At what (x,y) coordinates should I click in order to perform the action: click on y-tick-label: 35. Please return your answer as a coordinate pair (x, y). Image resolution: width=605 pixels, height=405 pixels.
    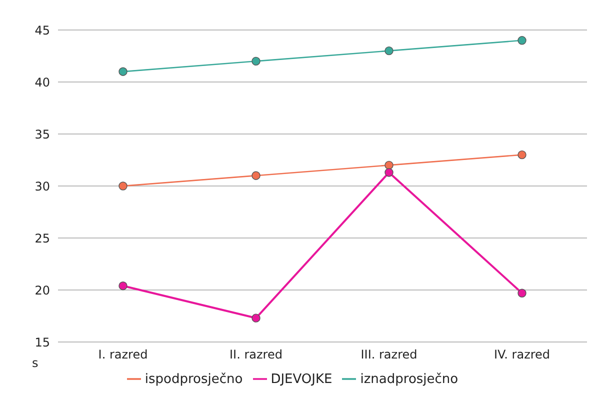
    Looking at the image, I should click on (42, 134).